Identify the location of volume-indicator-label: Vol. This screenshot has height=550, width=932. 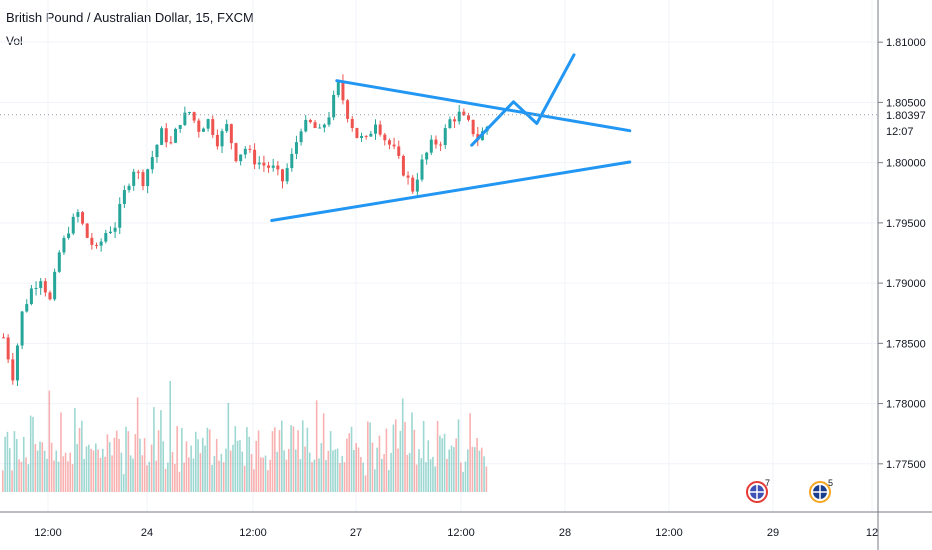
(14, 41).